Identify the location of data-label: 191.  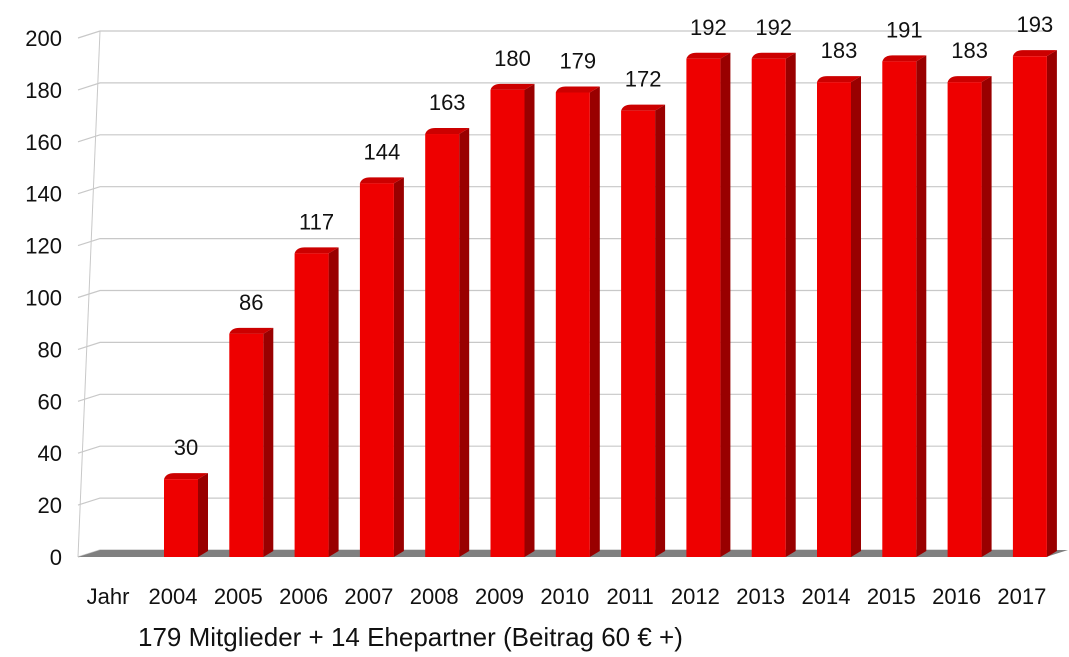
(904, 29).